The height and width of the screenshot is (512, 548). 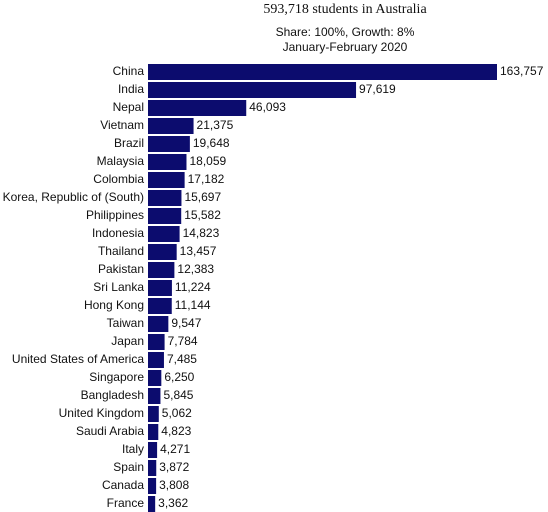 What do you see at coordinates (125, 323) in the screenshot?
I see `category-label: Taiwan` at bounding box center [125, 323].